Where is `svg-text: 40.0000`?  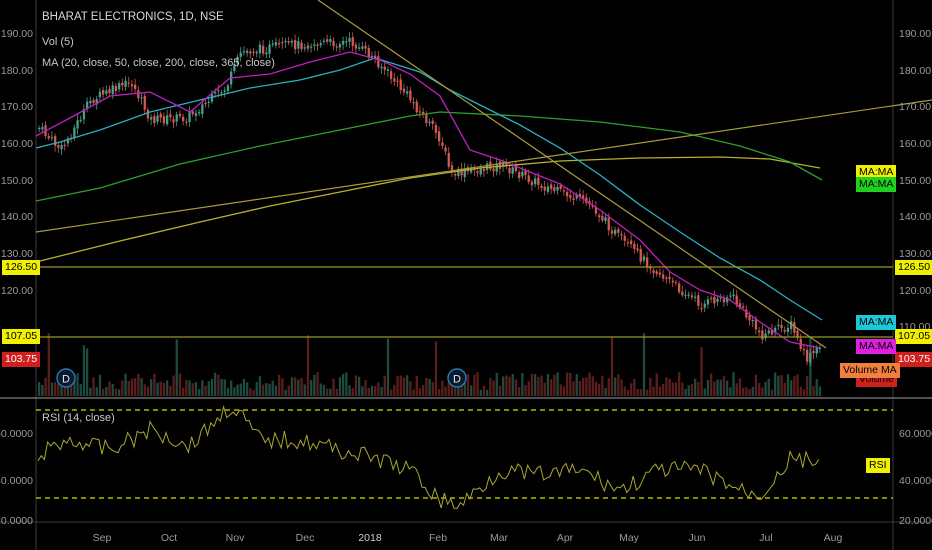 svg-text: 40.0000 is located at coordinates (915, 481).